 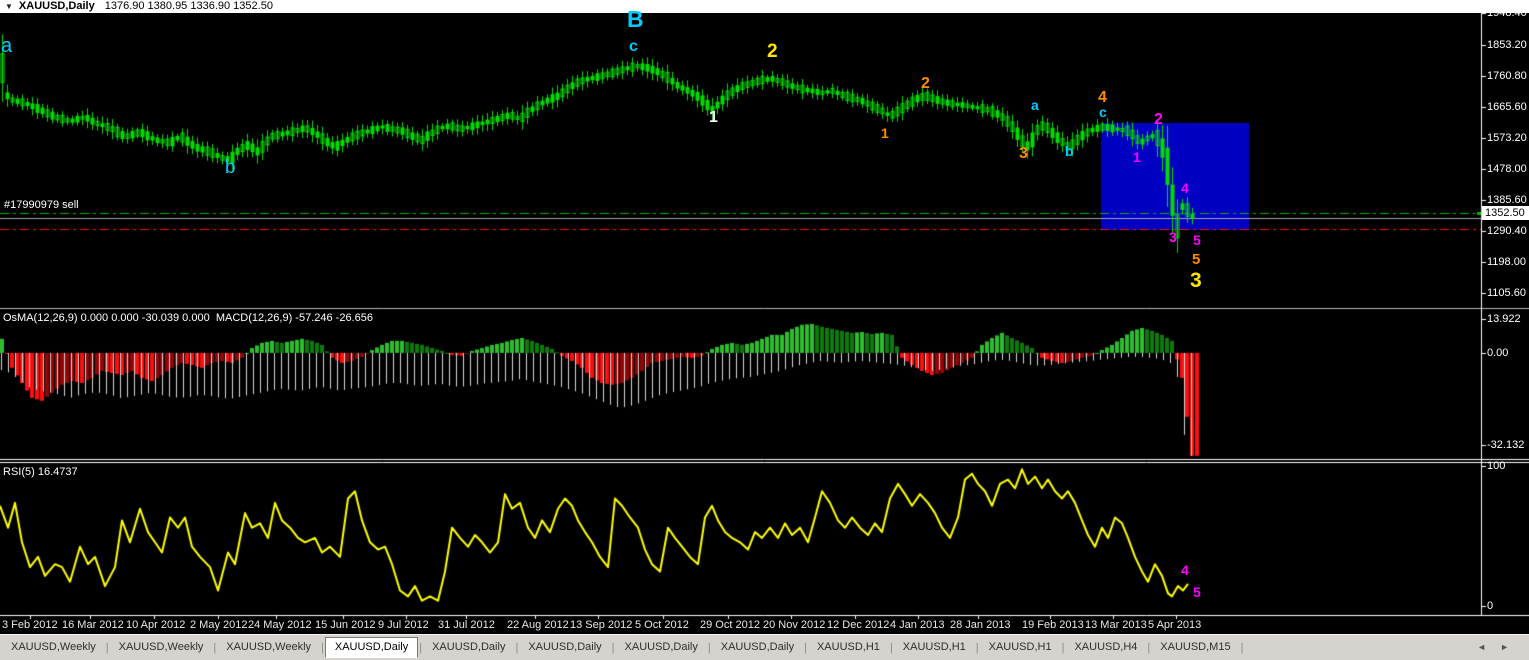 What do you see at coordinates (980, 625) in the screenshot?
I see `date-label: 28 Jan 2013` at bounding box center [980, 625].